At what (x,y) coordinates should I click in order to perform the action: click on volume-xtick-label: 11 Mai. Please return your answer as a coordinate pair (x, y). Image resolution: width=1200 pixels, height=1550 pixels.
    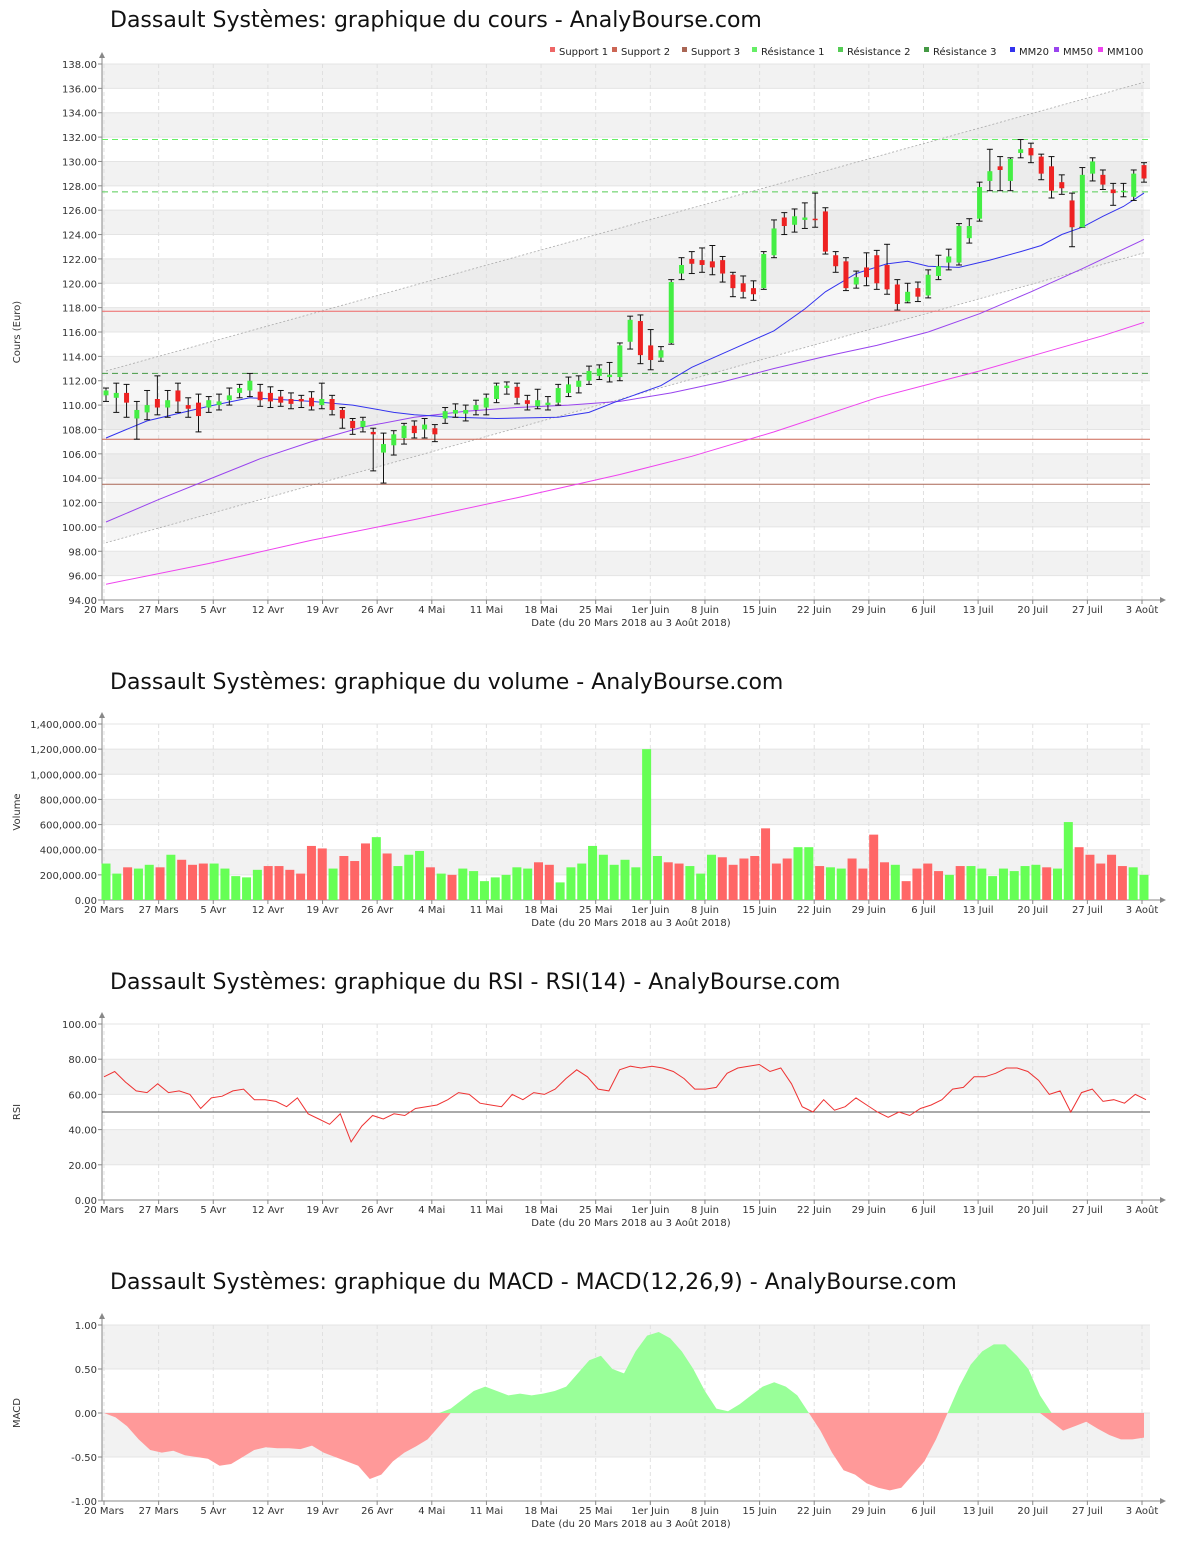
    Looking at the image, I should click on (486, 910).